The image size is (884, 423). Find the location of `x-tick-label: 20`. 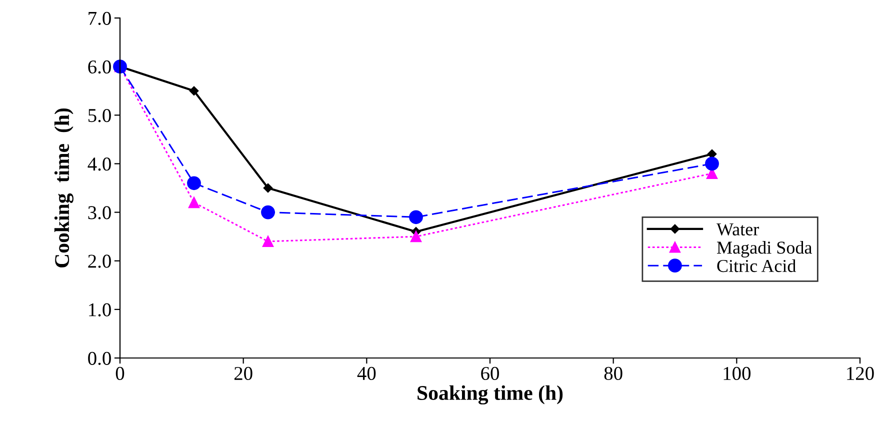

x-tick-label: 20 is located at coordinates (243, 373).